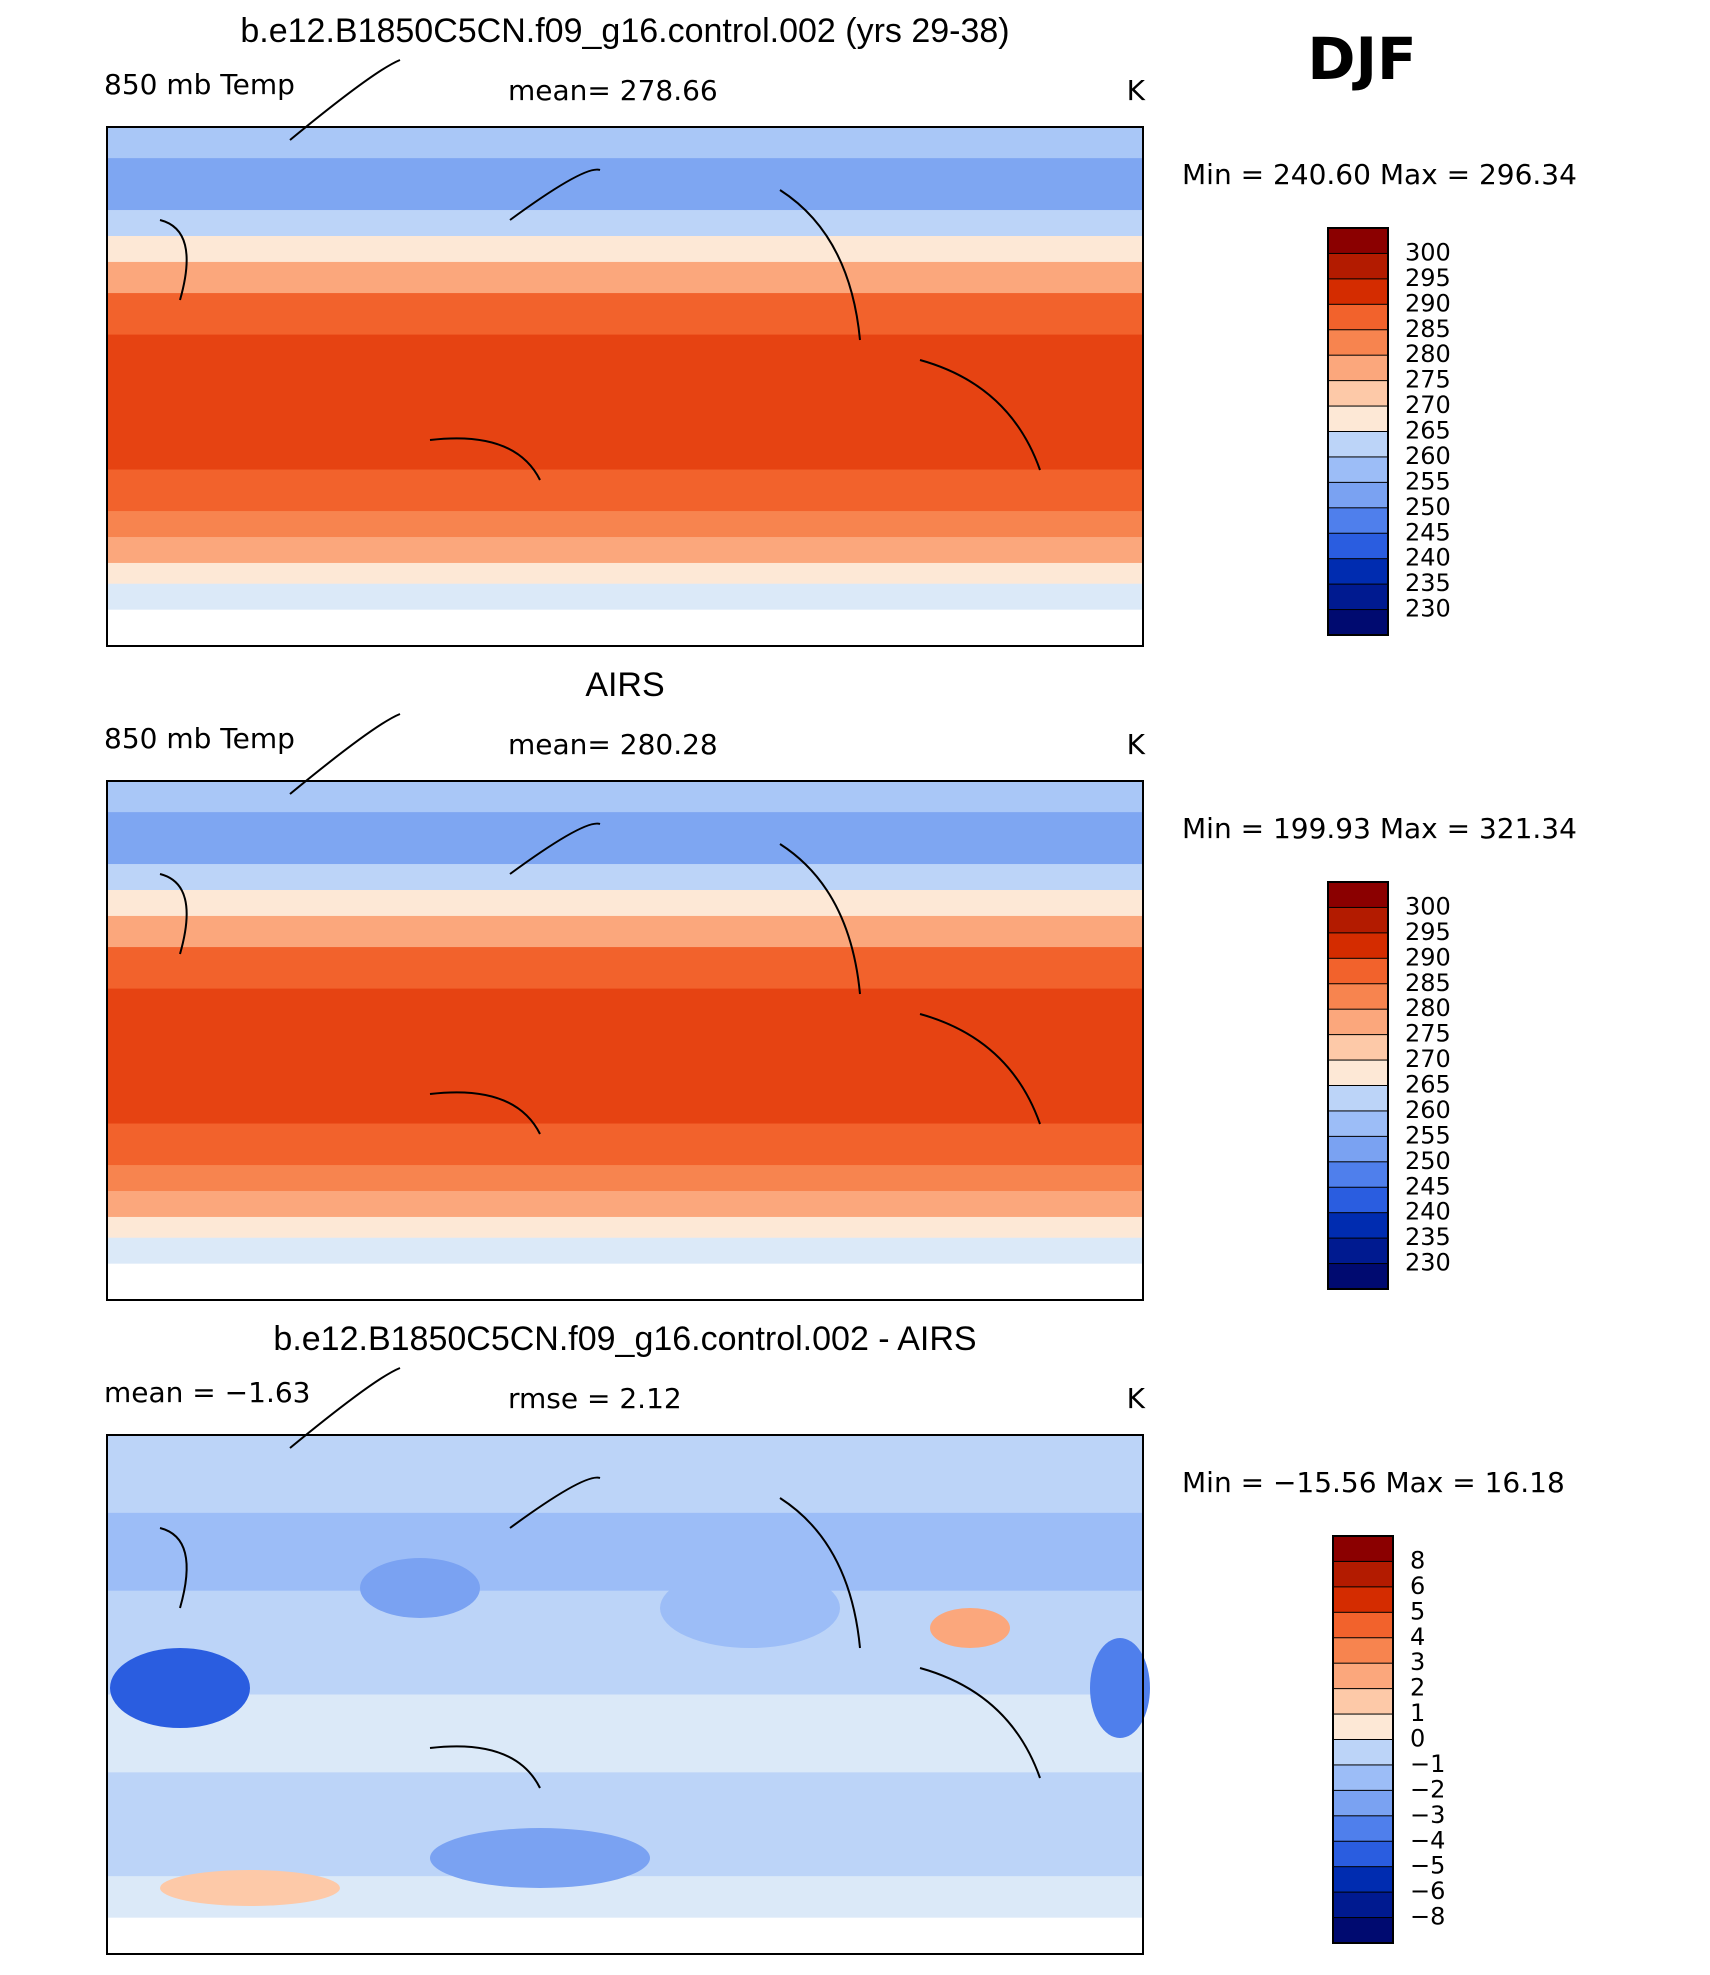  Describe the element at coordinates (1417, 1688) in the screenshot. I see `colorbar-label: 2` at that location.